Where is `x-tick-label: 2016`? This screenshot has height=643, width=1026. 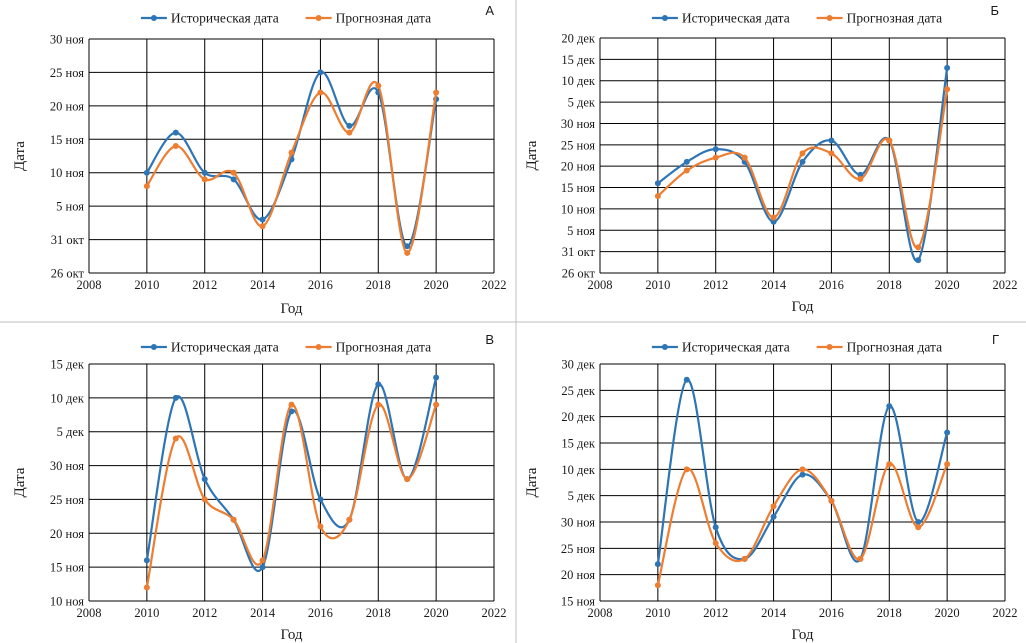 x-tick-label: 2016 is located at coordinates (831, 613).